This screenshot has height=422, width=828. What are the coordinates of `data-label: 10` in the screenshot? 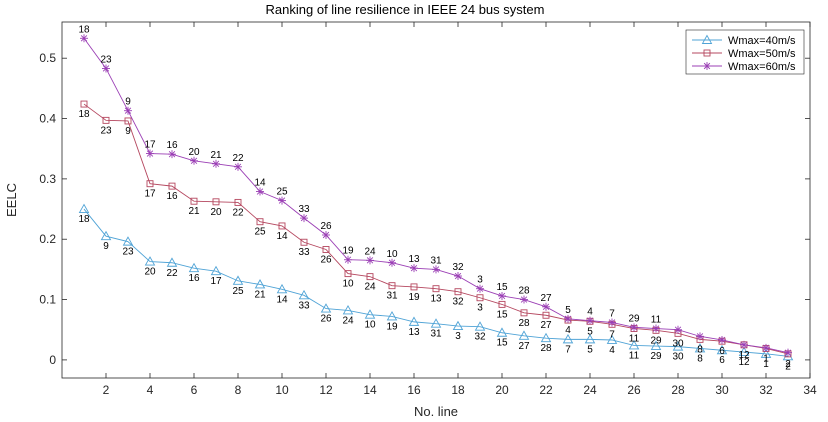 It's located at (370, 325).